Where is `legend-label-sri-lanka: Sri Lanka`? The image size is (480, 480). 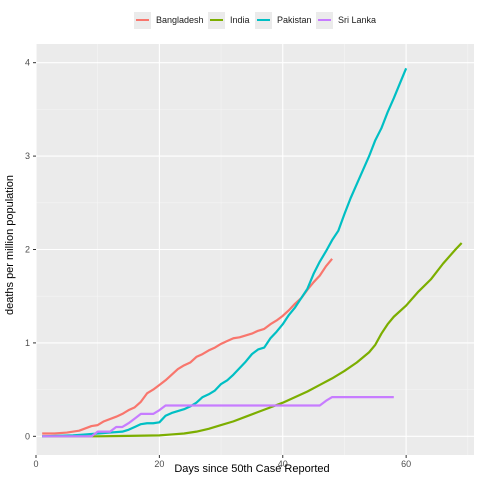 legend-label-sri-lanka: Sri Lanka is located at coordinates (357, 20).